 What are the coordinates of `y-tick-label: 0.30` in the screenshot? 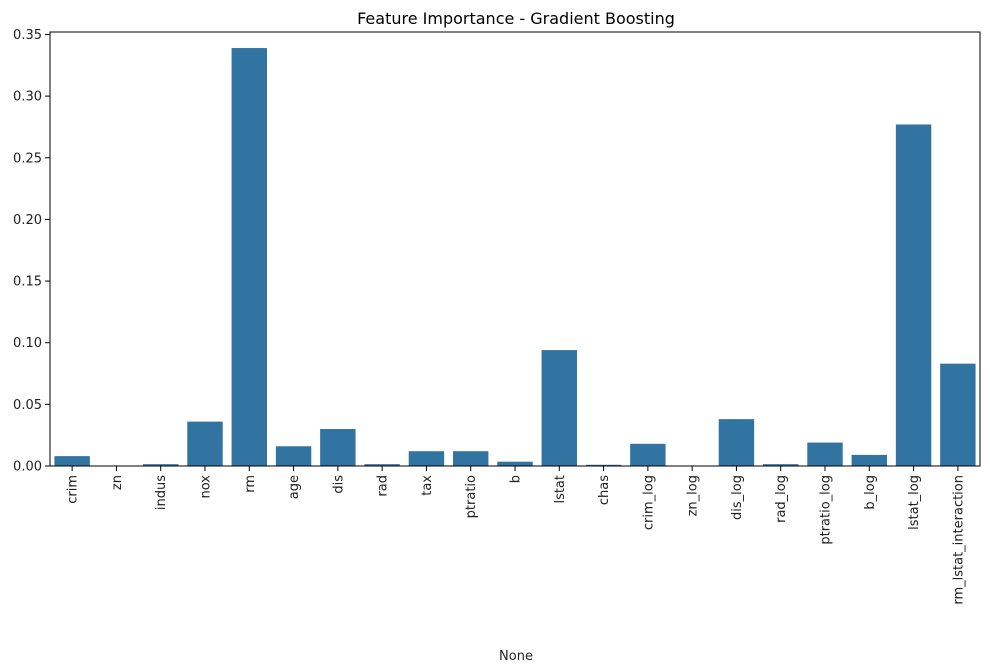 It's located at (27, 97).